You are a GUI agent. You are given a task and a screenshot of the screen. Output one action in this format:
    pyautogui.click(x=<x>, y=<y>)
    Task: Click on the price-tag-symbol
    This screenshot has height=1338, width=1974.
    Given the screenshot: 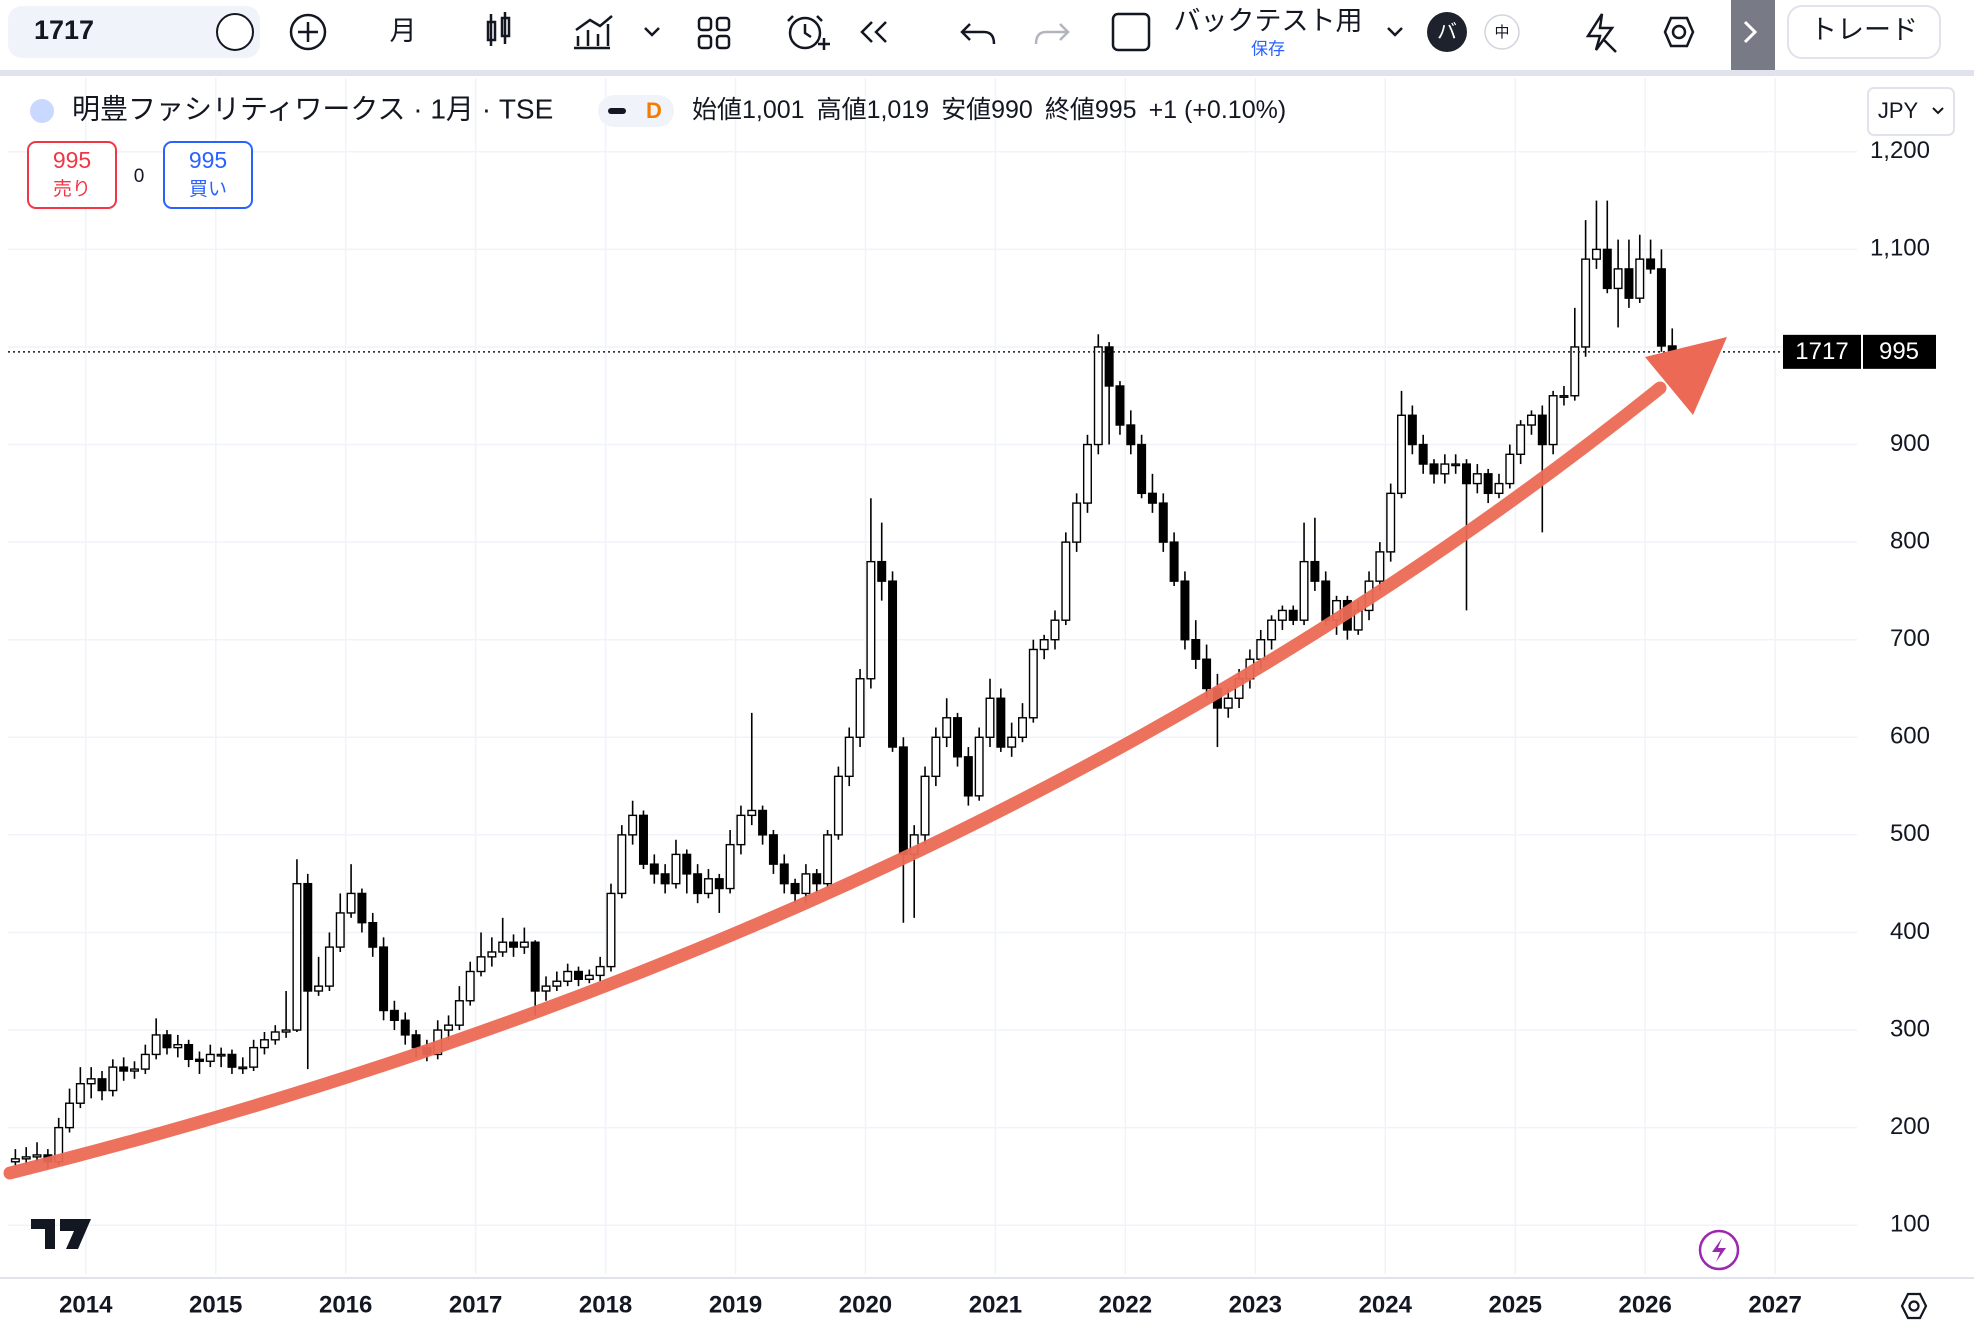 What is the action you would take?
    pyautogui.click(x=1822, y=351)
    